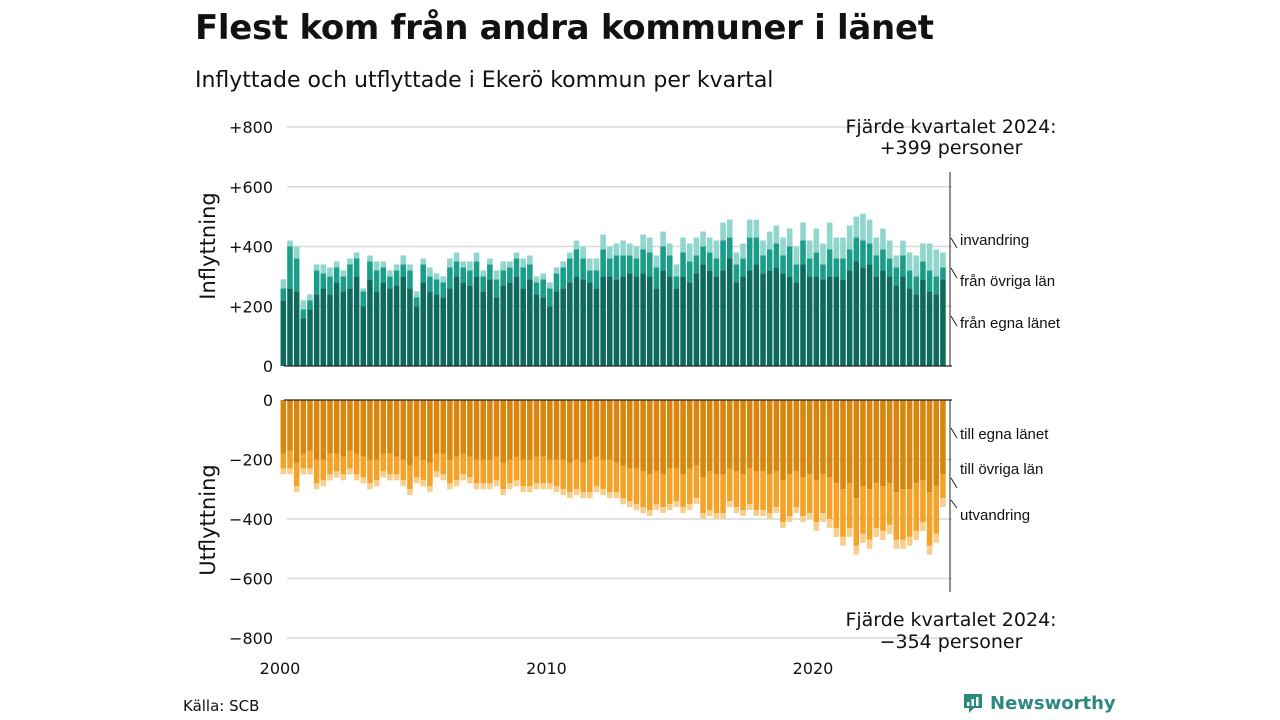  I want to click on y-tick-label: +600, so click(251, 187).